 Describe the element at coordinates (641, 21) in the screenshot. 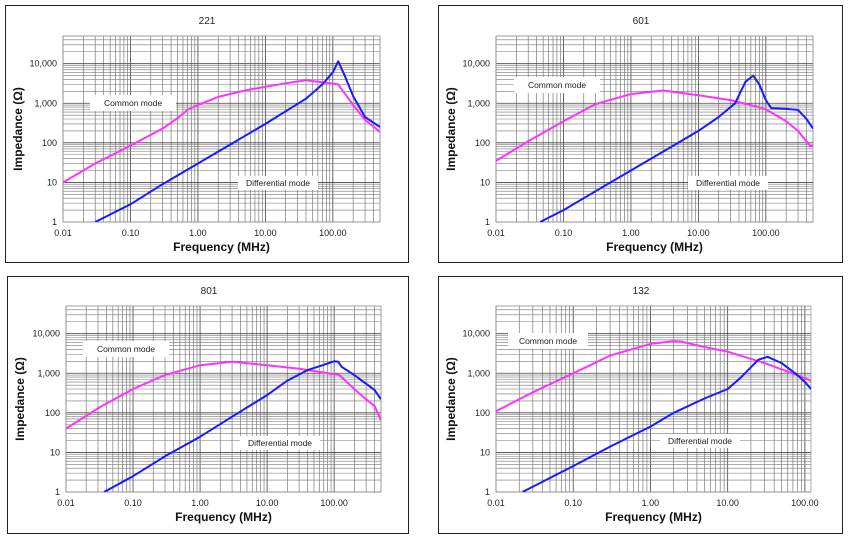

I see `chart-title: 601` at that location.